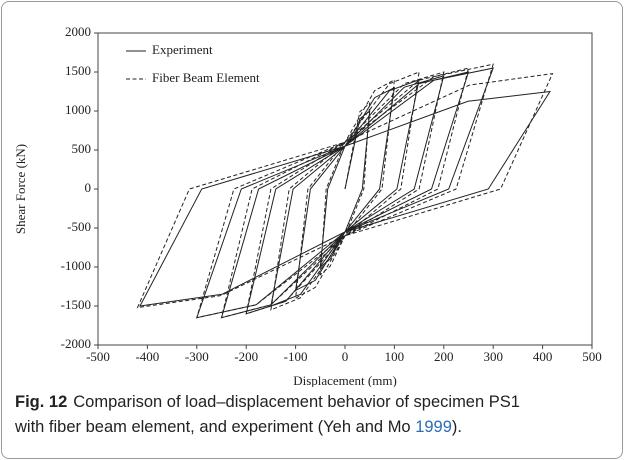 This screenshot has width=624, height=460. What do you see at coordinates (543, 356) in the screenshot?
I see `x-tick-label: 400` at bounding box center [543, 356].